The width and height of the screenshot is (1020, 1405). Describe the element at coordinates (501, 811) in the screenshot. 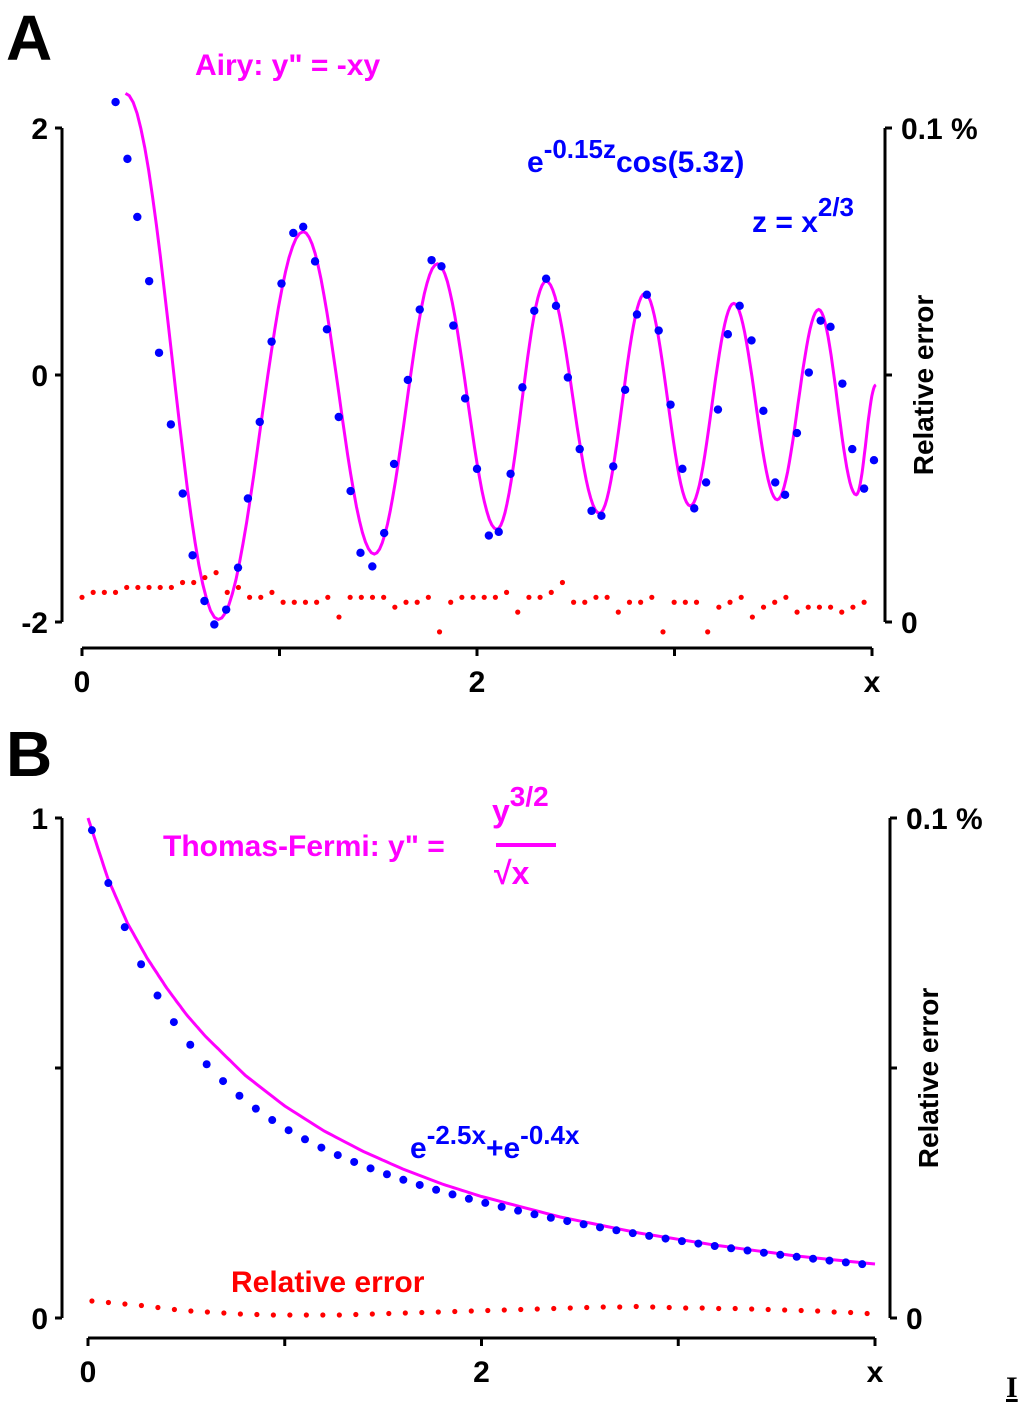

I see `numerator-base: y` at that location.